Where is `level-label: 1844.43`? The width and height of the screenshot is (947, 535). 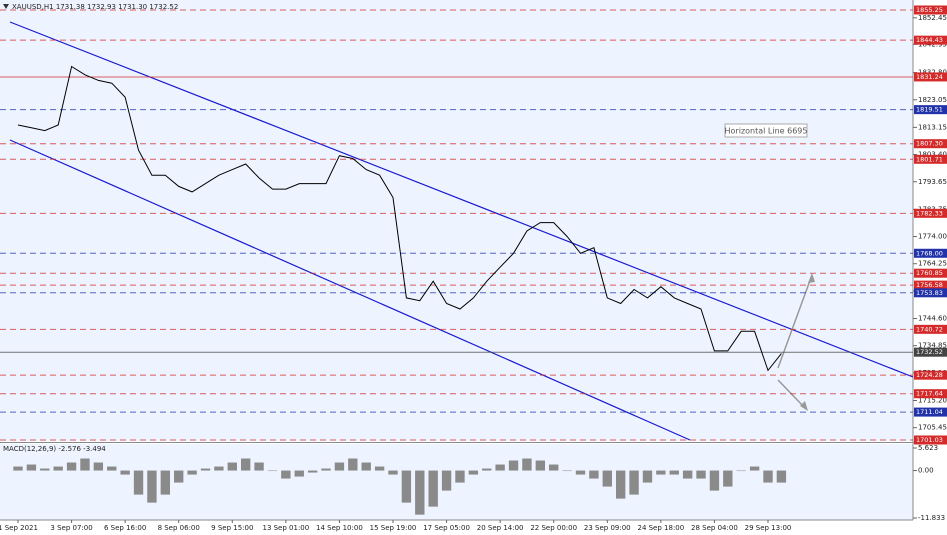 level-label: 1844.43 is located at coordinates (929, 40).